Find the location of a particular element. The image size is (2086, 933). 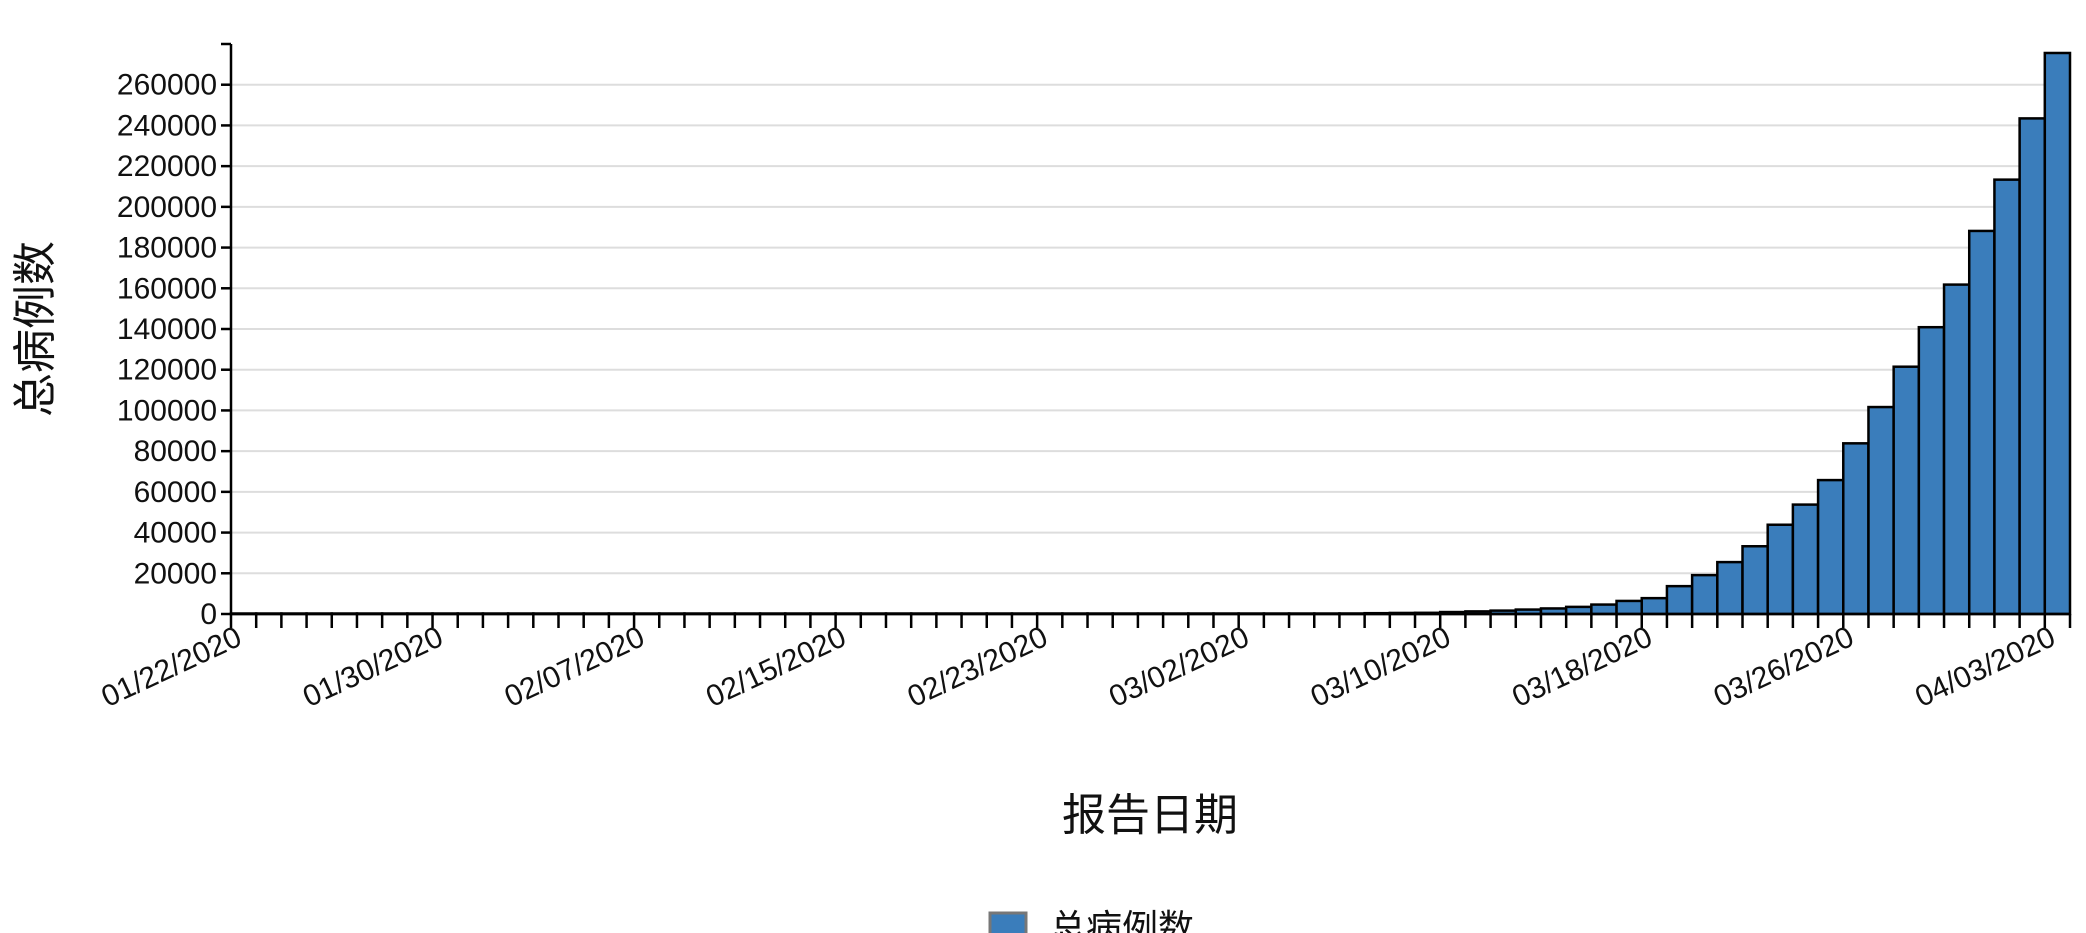

bar-03/26/2020 is located at coordinates (1856, 529).